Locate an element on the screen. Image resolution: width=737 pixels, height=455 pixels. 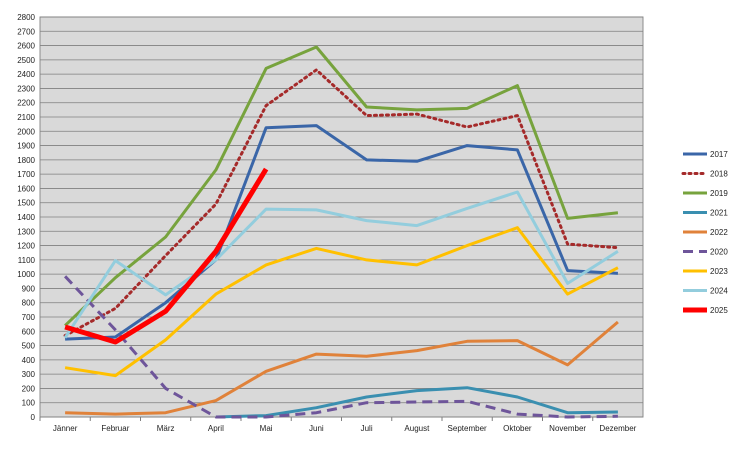
y-tick-label: 1400 is located at coordinates (26, 217).